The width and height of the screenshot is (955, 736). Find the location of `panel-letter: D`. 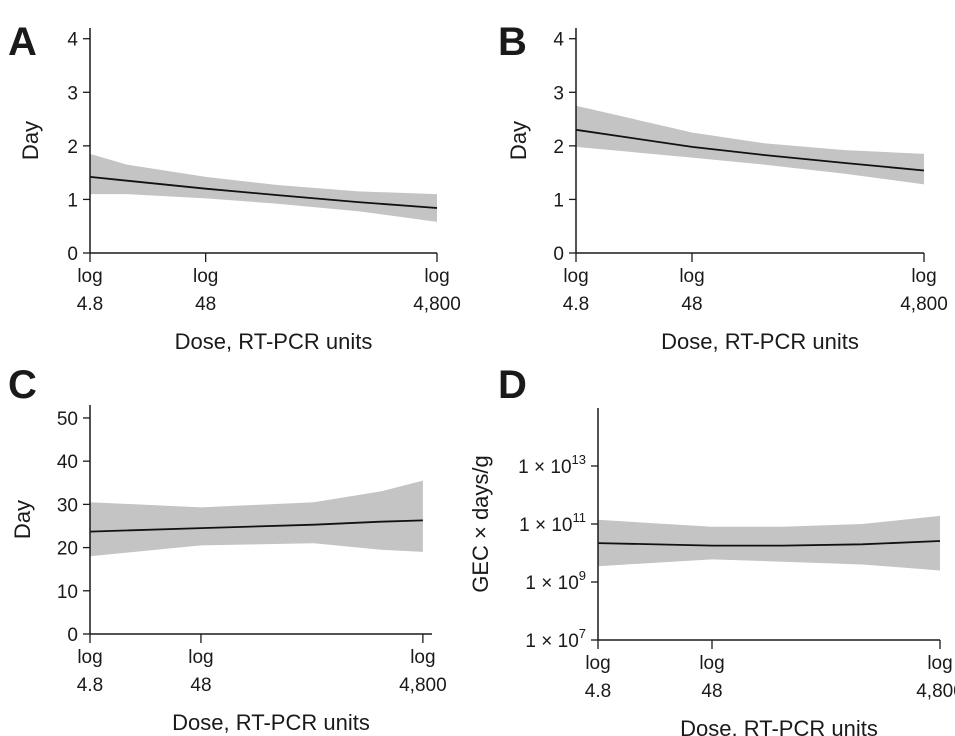

panel-letter: D is located at coordinates (512, 385).